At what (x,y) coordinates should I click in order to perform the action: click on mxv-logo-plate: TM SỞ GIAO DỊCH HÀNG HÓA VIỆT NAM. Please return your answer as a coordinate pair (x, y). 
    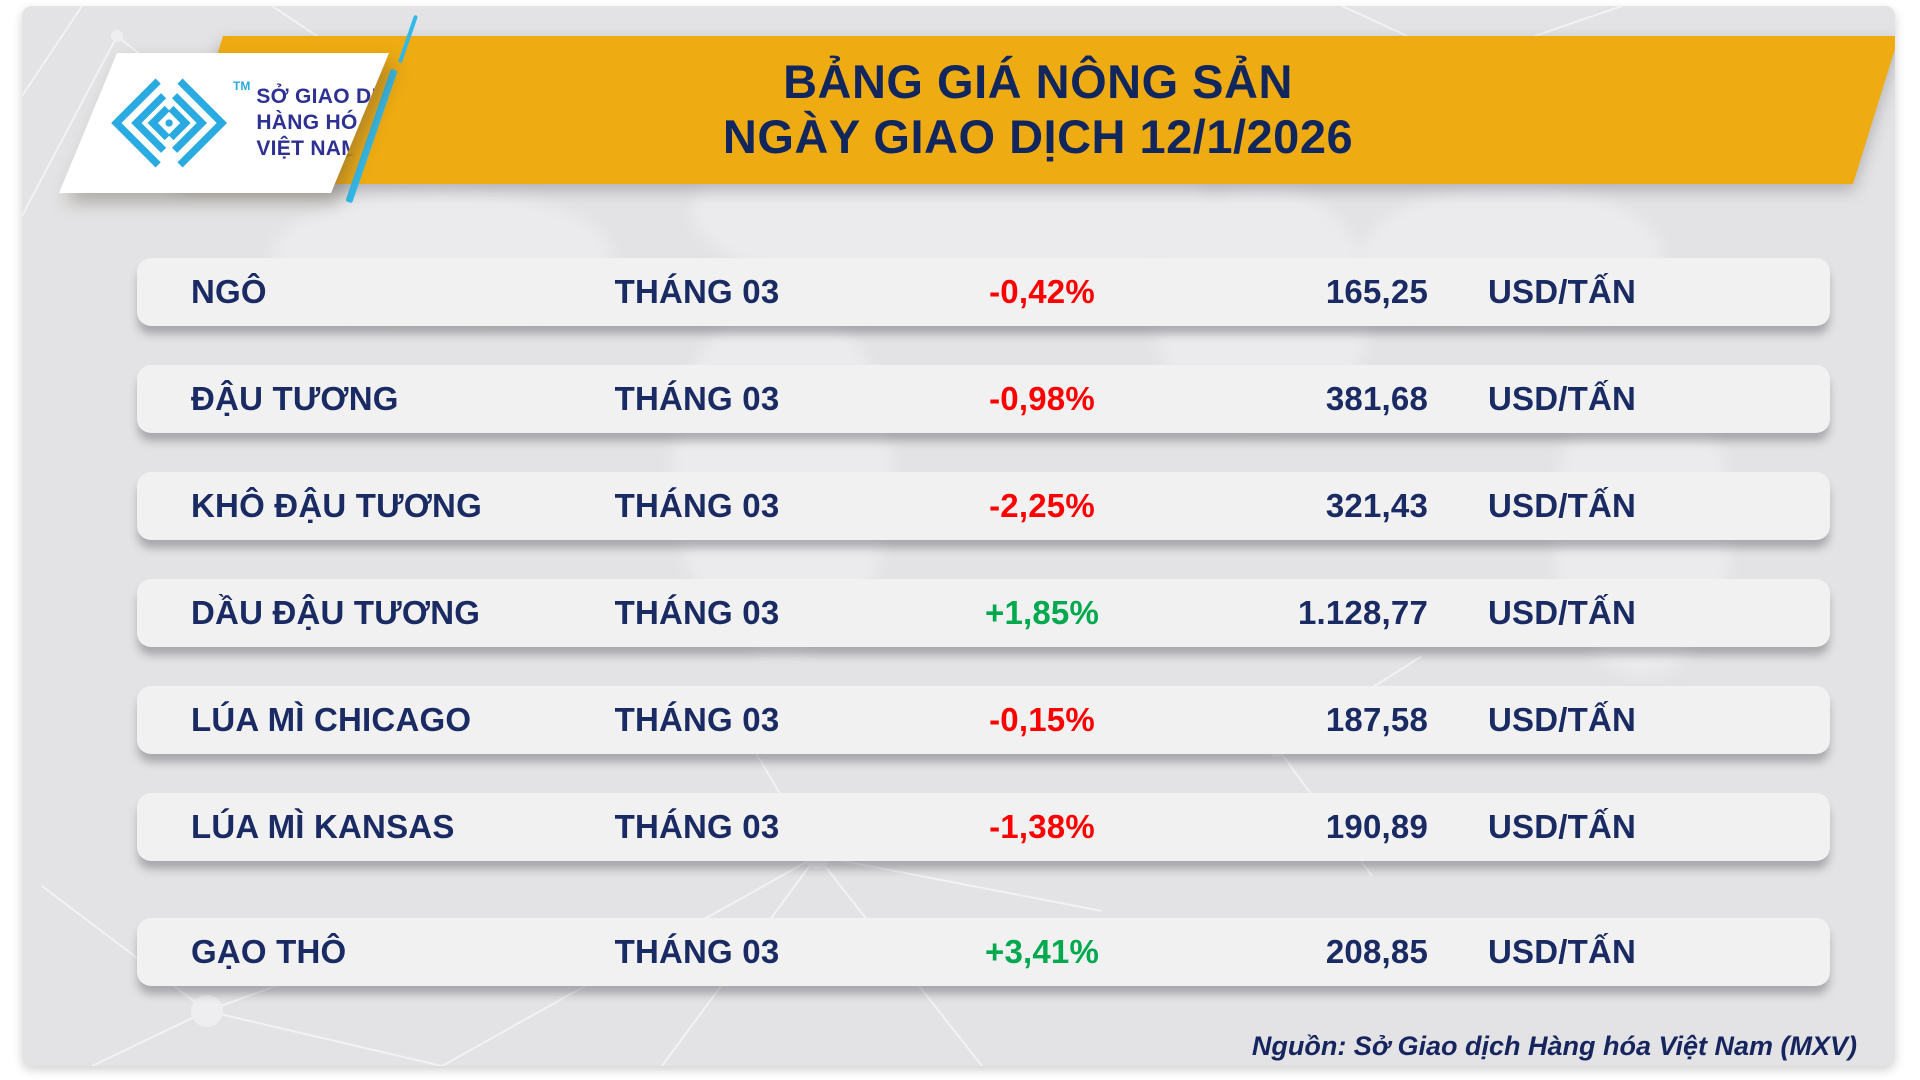
    Looking at the image, I should click on (224, 123).